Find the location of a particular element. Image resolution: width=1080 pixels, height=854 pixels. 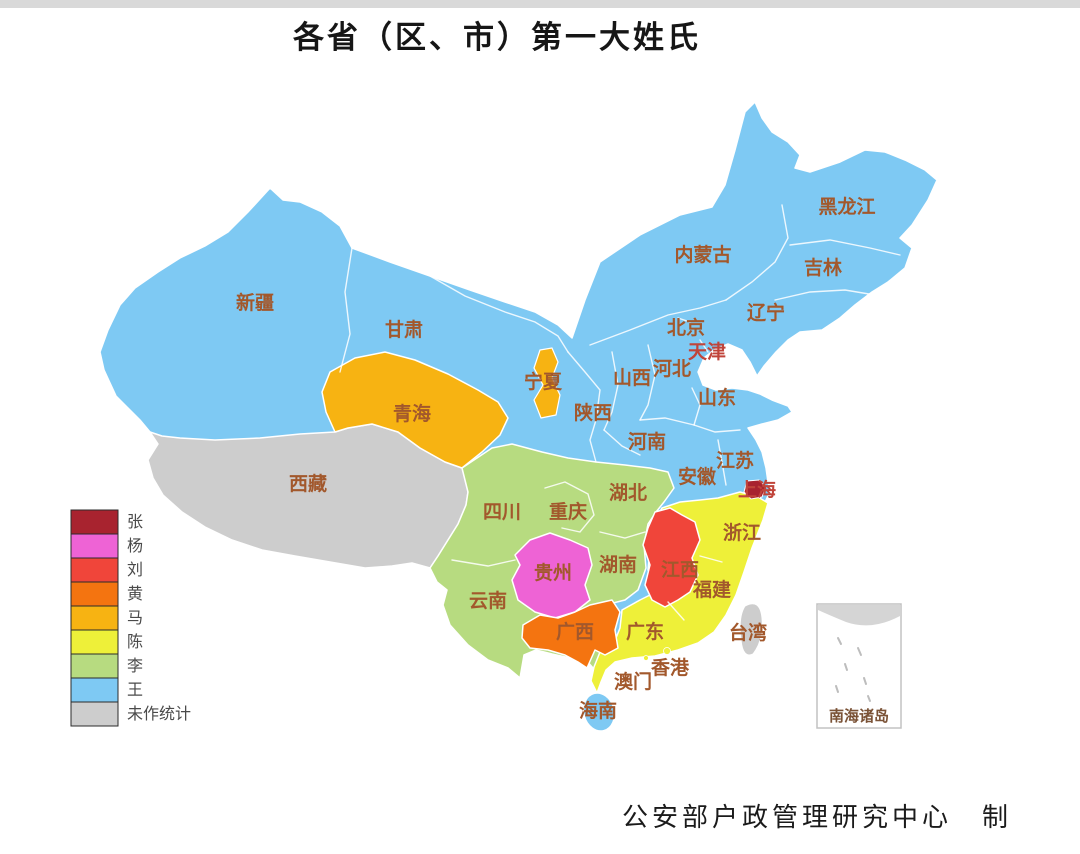

region-label-jilin: 吉林 is located at coordinates (823, 267).